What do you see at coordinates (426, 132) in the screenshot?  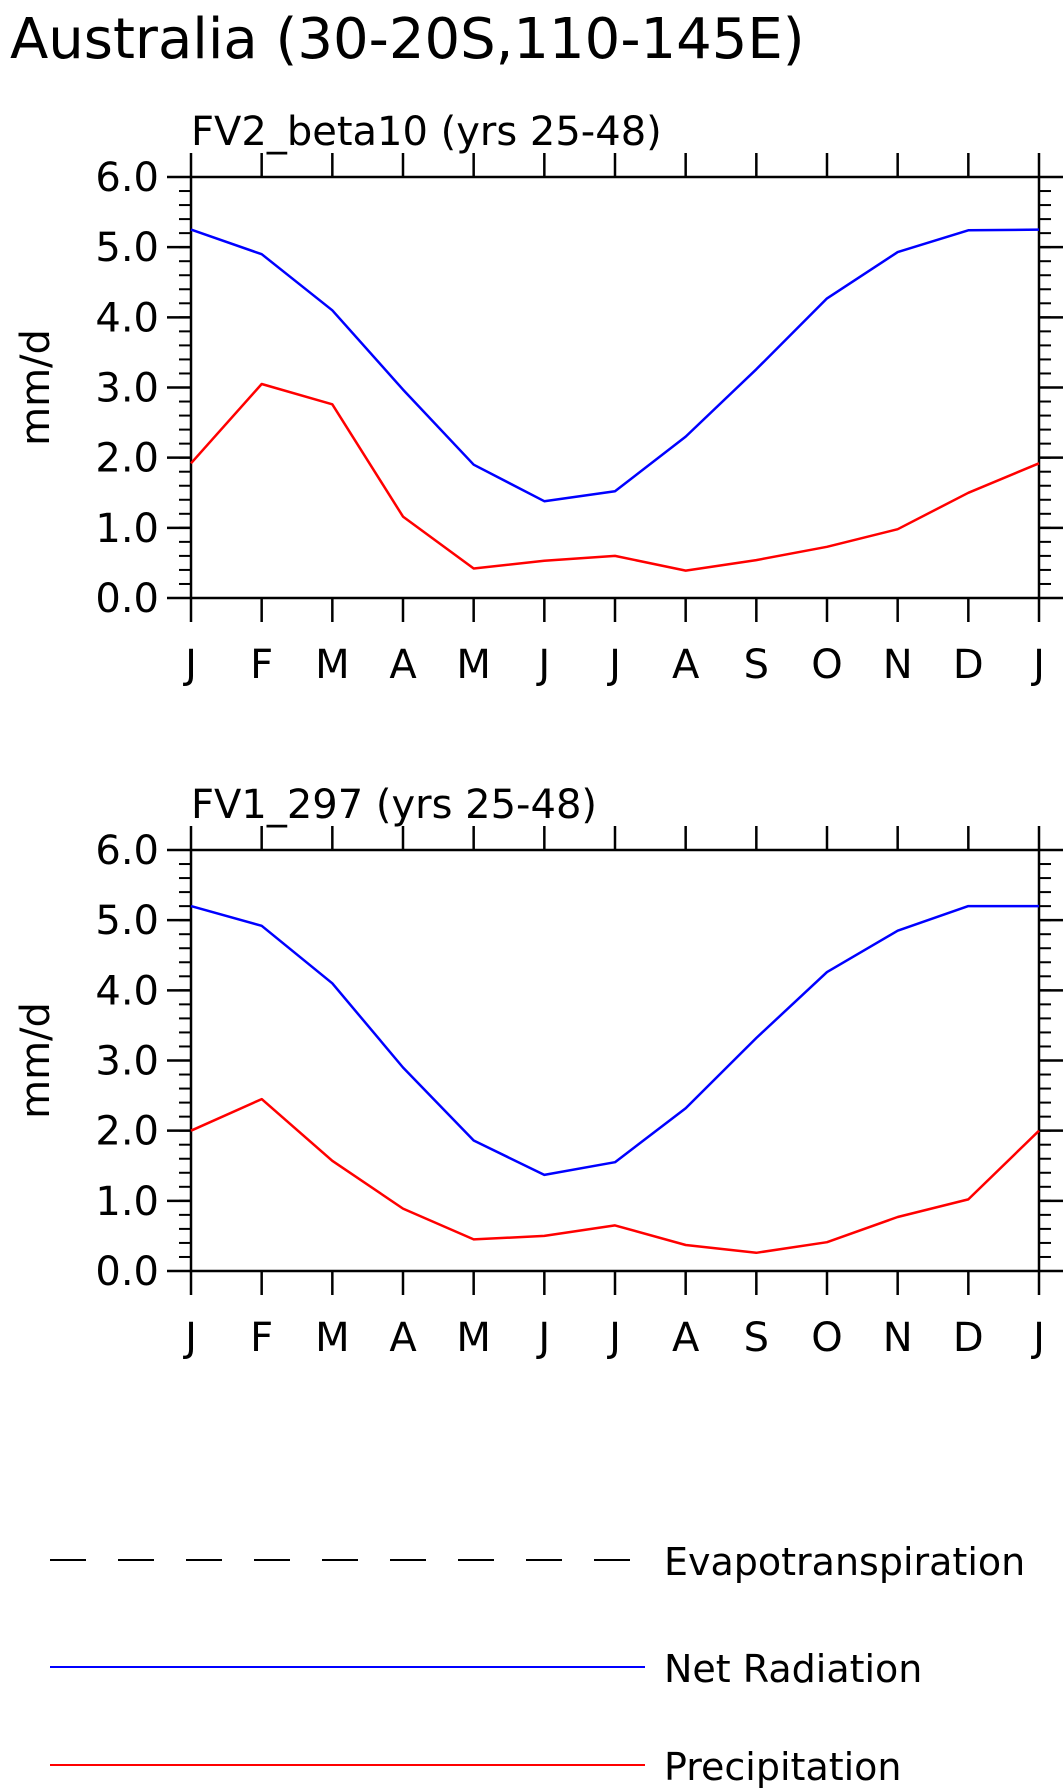 I see `panel-title: FV2_beta10 (yrs 25-48)` at bounding box center [426, 132].